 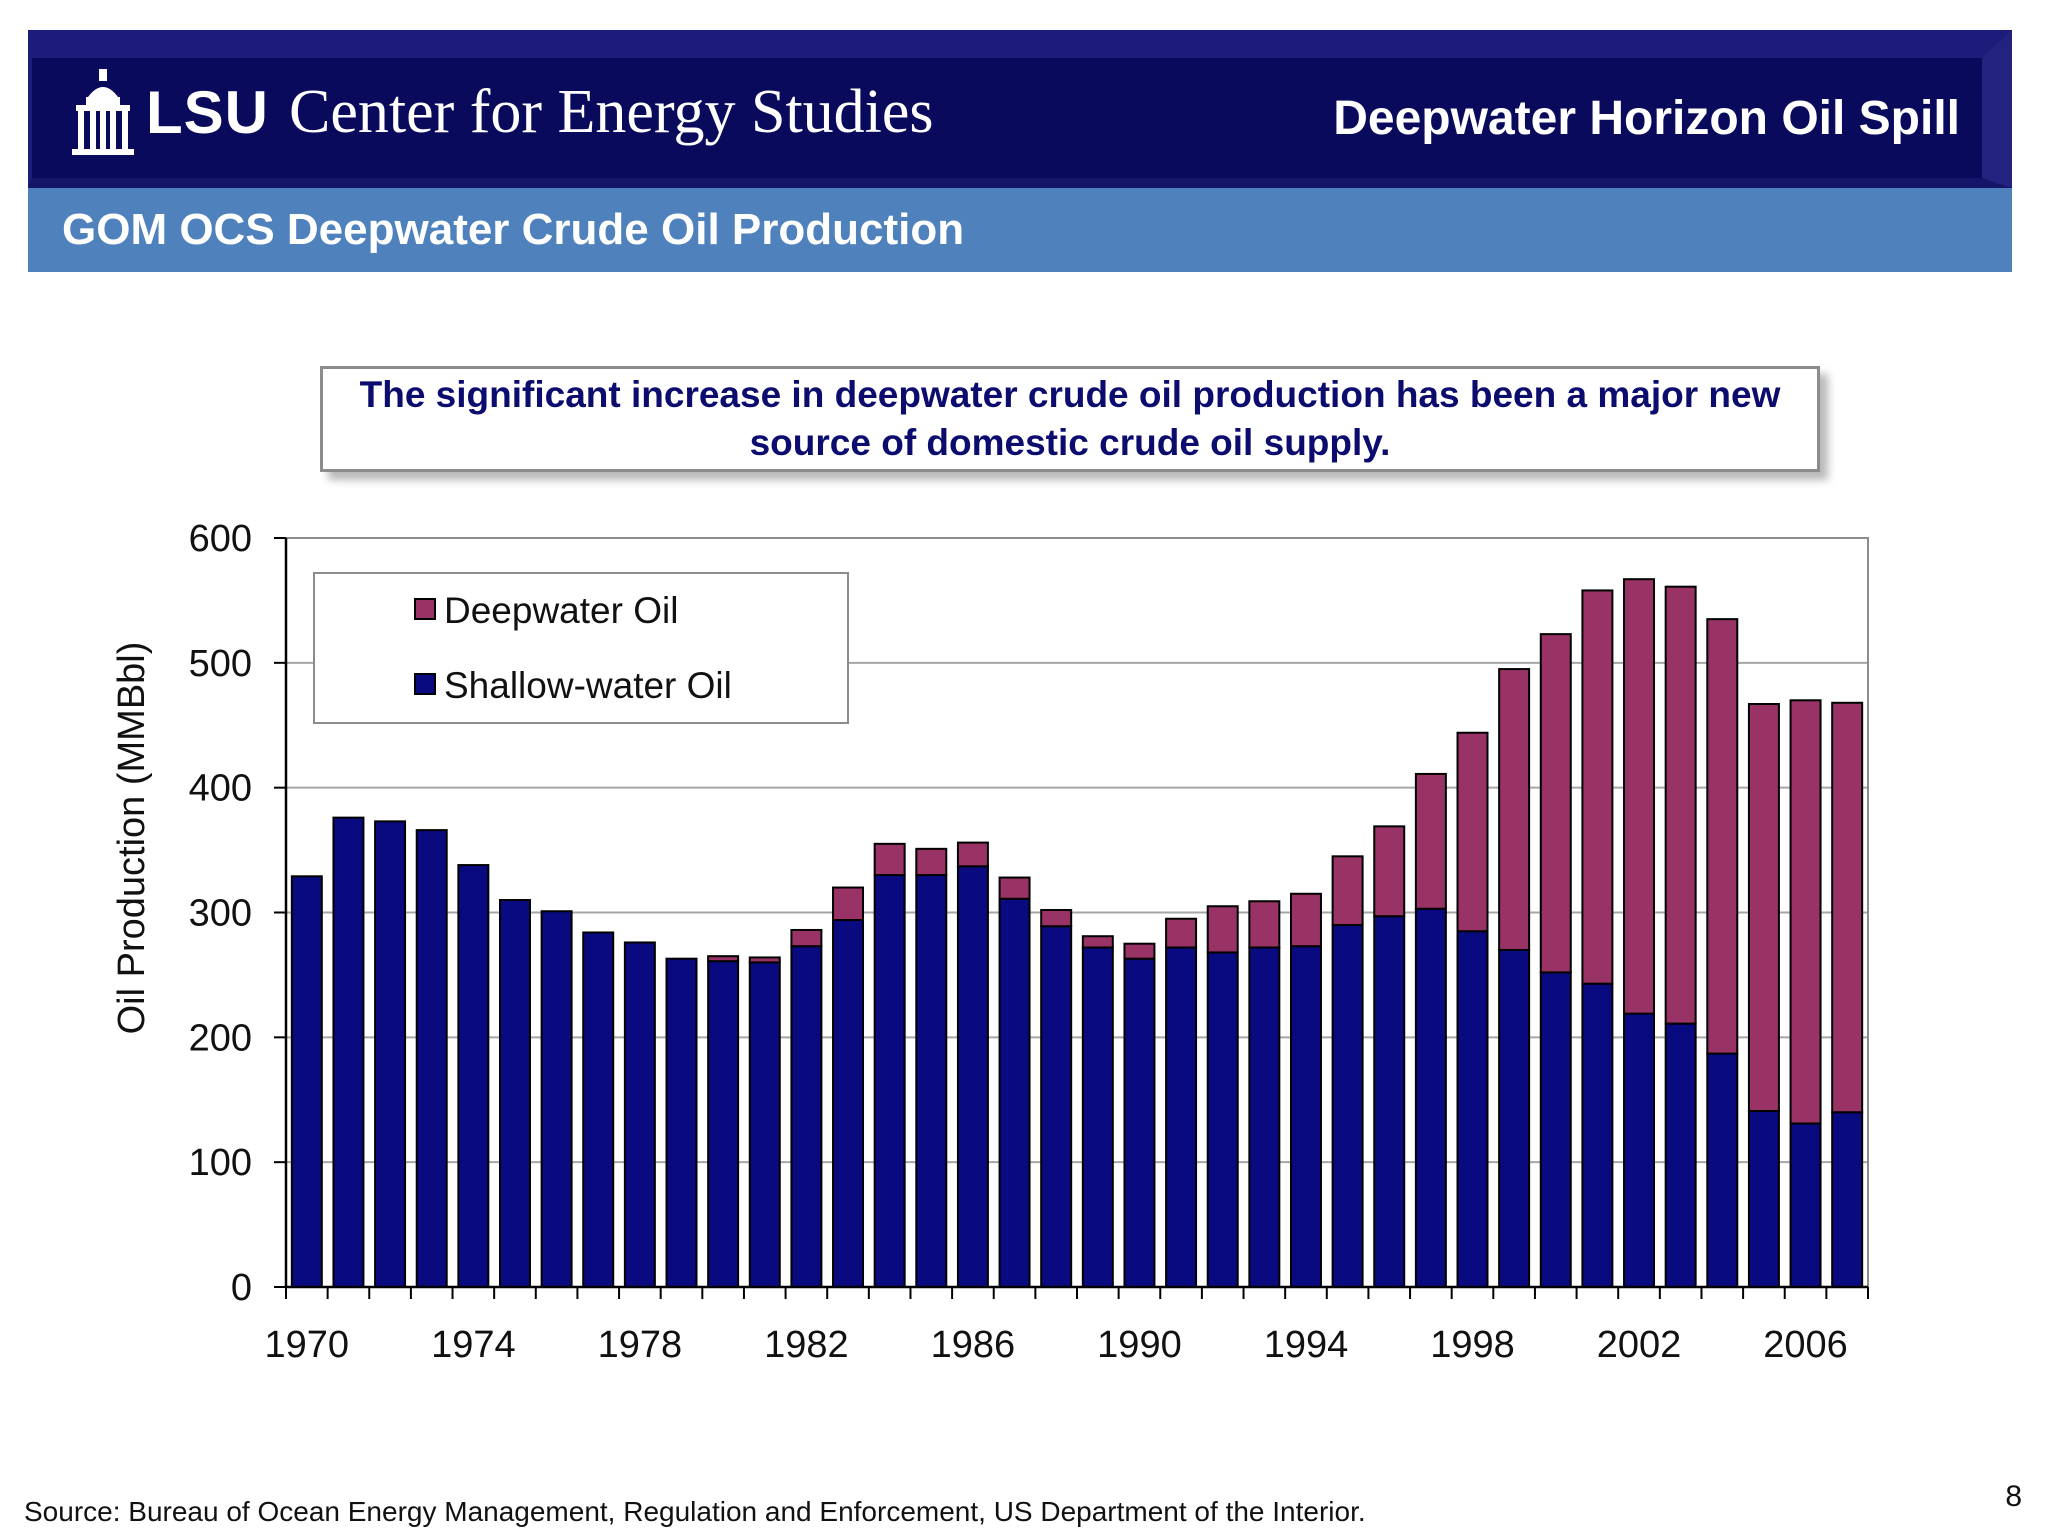 I want to click on bar-deep-1991, so click(x=1181, y=933).